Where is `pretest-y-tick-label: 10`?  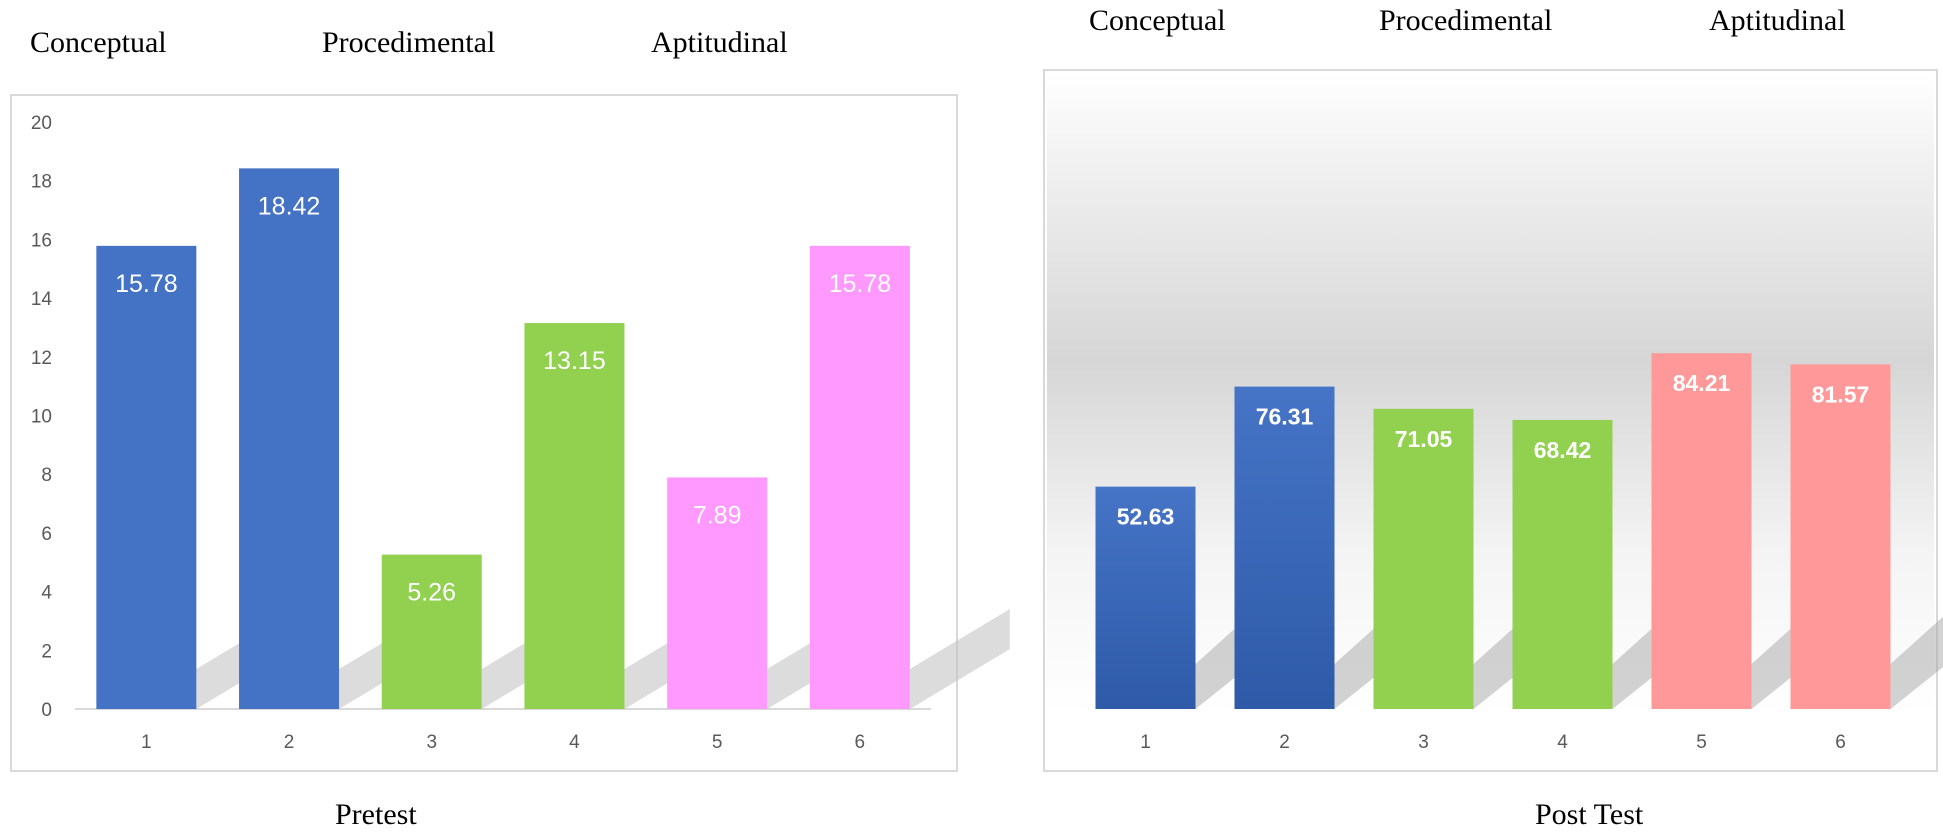
pretest-y-tick-label: 10 is located at coordinates (41, 417).